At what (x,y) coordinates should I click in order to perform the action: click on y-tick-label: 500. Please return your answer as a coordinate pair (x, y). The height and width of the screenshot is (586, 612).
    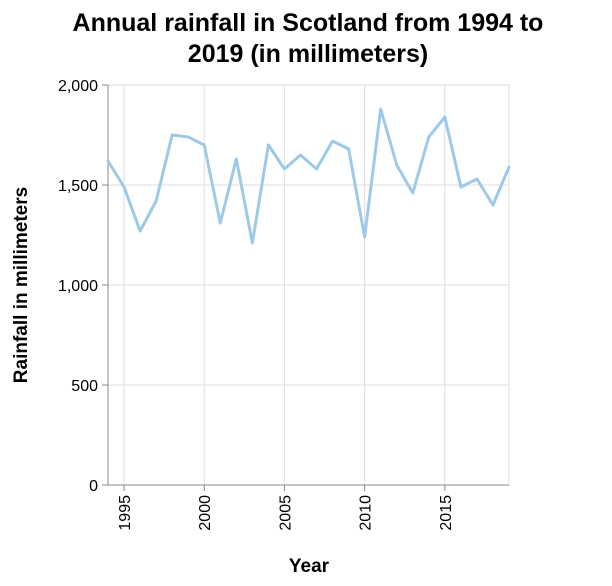
    Looking at the image, I should click on (84, 386).